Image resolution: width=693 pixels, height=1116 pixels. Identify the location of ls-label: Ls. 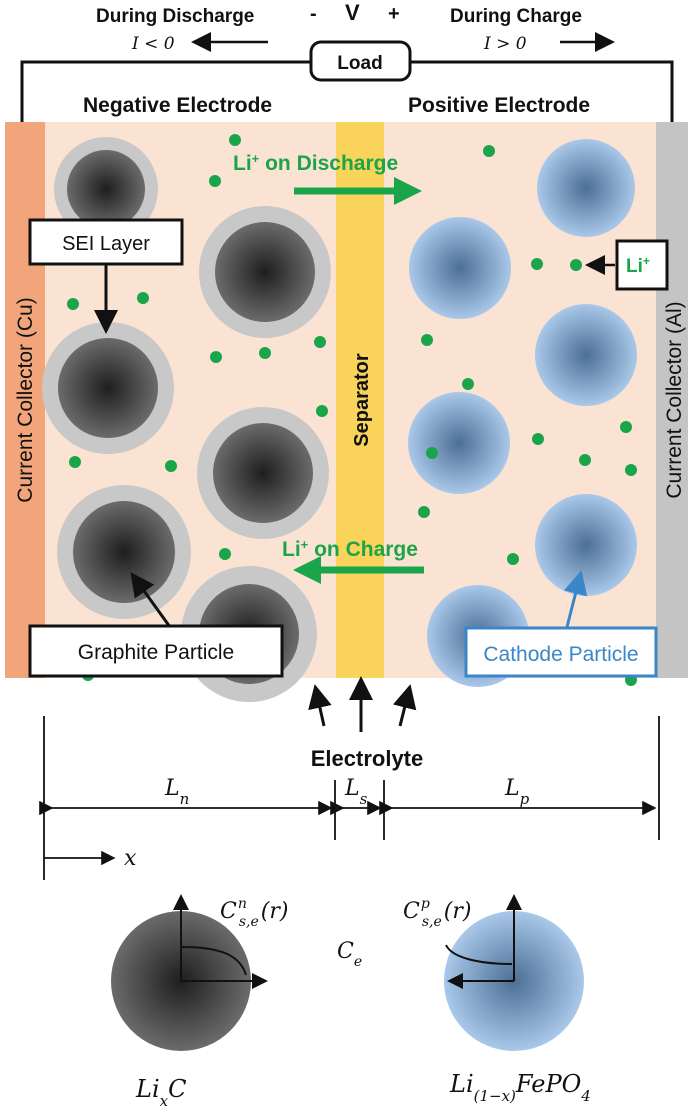
(356, 792).